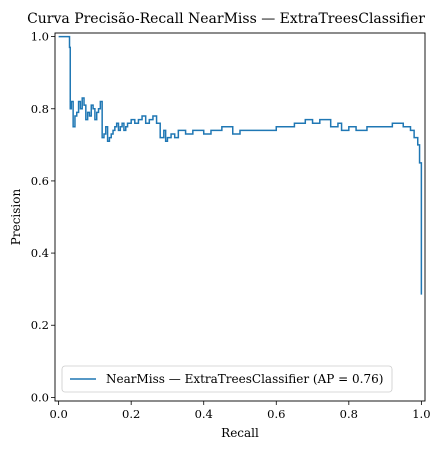 The height and width of the screenshot is (449, 448). What do you see at coordinates (40, 325) in the screenshot?
I see `y-tick-label: 0.2` at bounding box center [40, 325].